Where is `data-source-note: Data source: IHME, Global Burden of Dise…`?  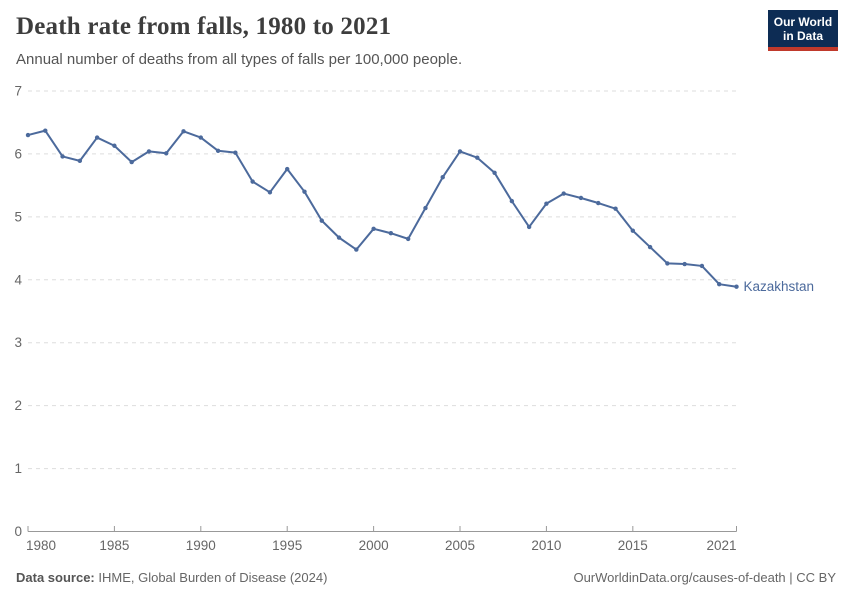
data-source-note: Data source: IHME, Global Burden of Dise… is located at coordinates (171, 577).